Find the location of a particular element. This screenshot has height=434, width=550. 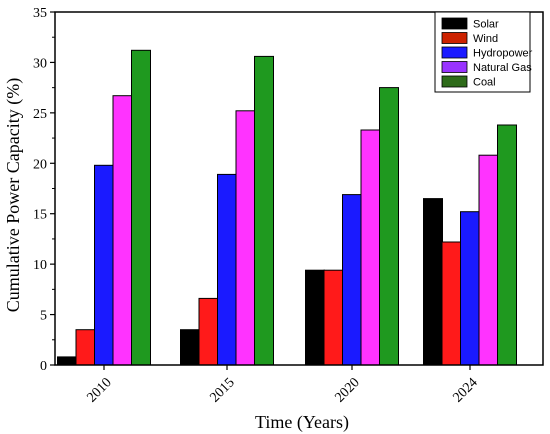

bar-coal-2024 is located at coordinates (507, 245).